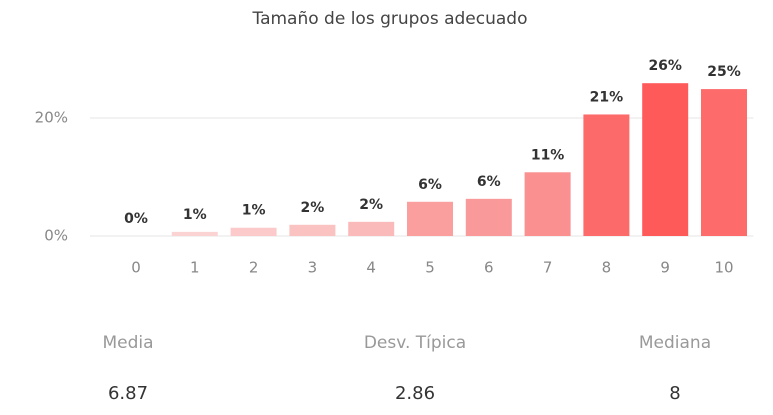 The width and height of the screenshot is (773, 415). What do you see at coordinates (675, 343) in the screenshot?
I see `stat-label: Mediana` at bounding box center [675, 343].